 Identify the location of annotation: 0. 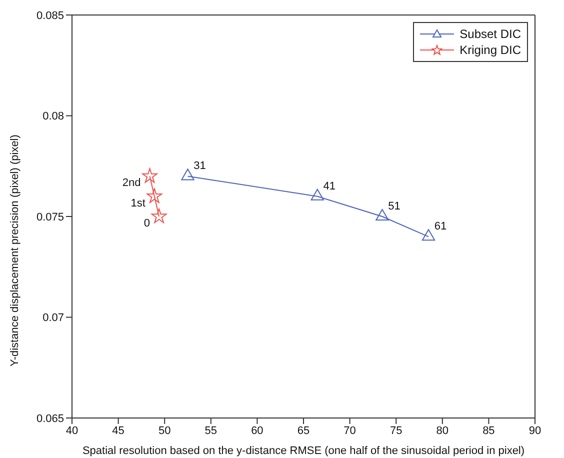
(147, 223).